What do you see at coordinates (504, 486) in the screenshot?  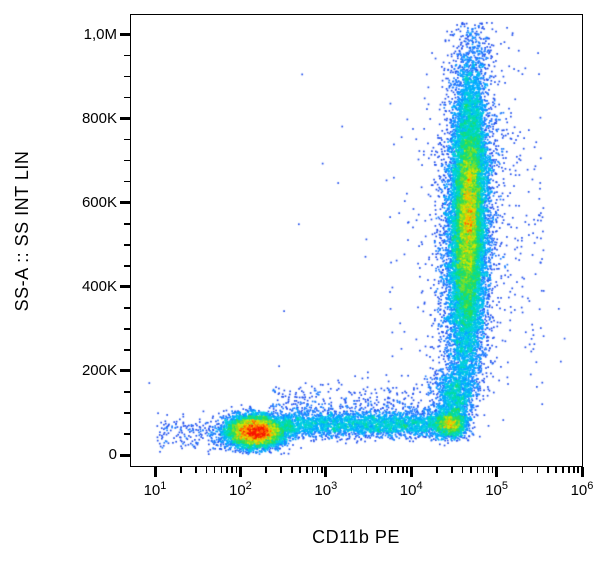 I see `x-tick-exponent: 5` at bounding box center [504, 486].